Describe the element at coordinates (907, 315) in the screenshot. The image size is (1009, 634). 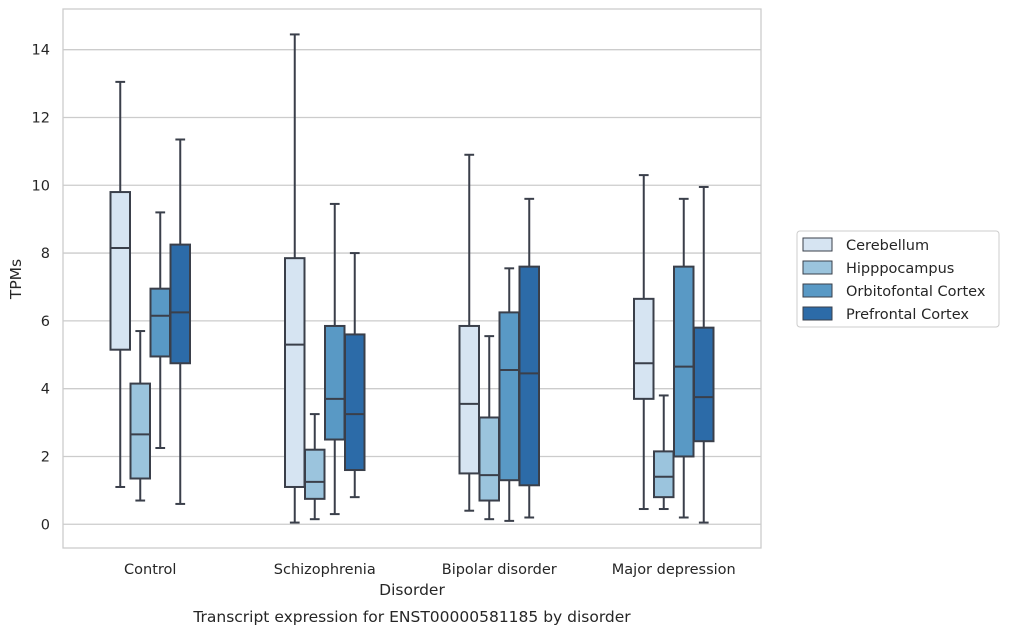
I see `legend-label: Prefrontal Cortex` at that location.